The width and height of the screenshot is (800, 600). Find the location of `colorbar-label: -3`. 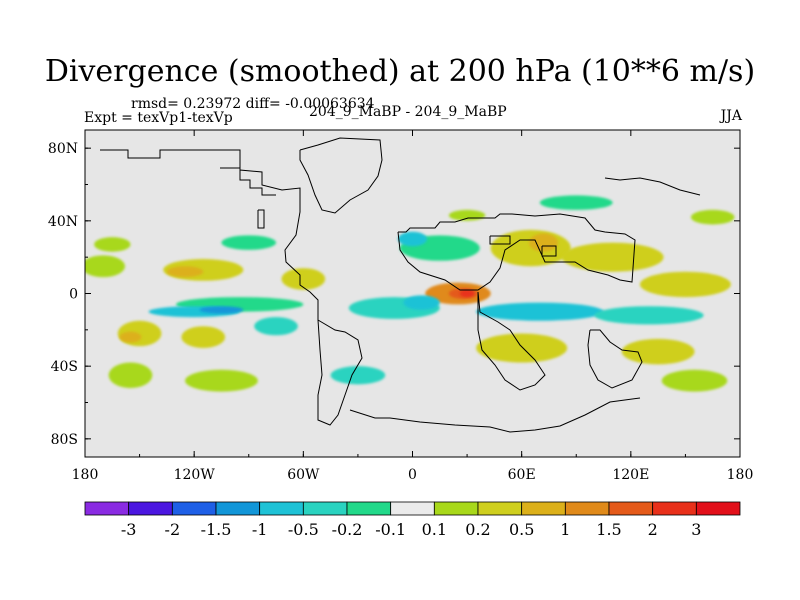

colorbar-label: -3 is located at coordinates (129, 529).